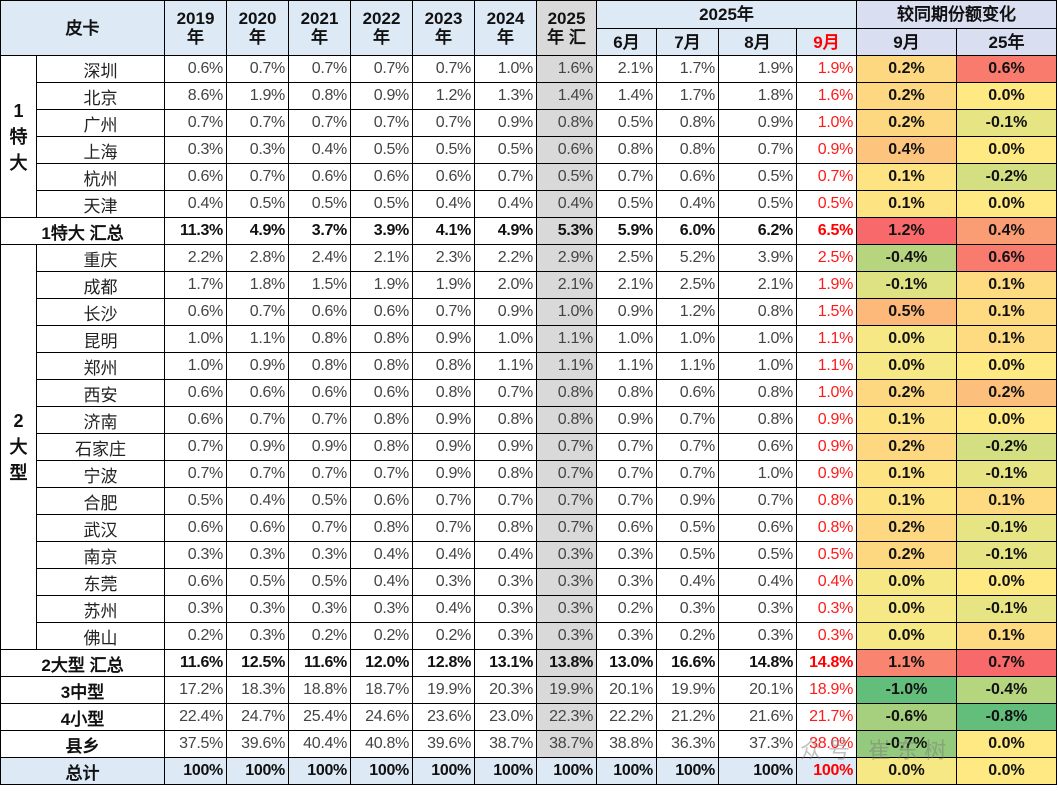 The height and width of the screenshot is (791, 1058). I want to click on tier-label: 县乡, so click(82, 744).